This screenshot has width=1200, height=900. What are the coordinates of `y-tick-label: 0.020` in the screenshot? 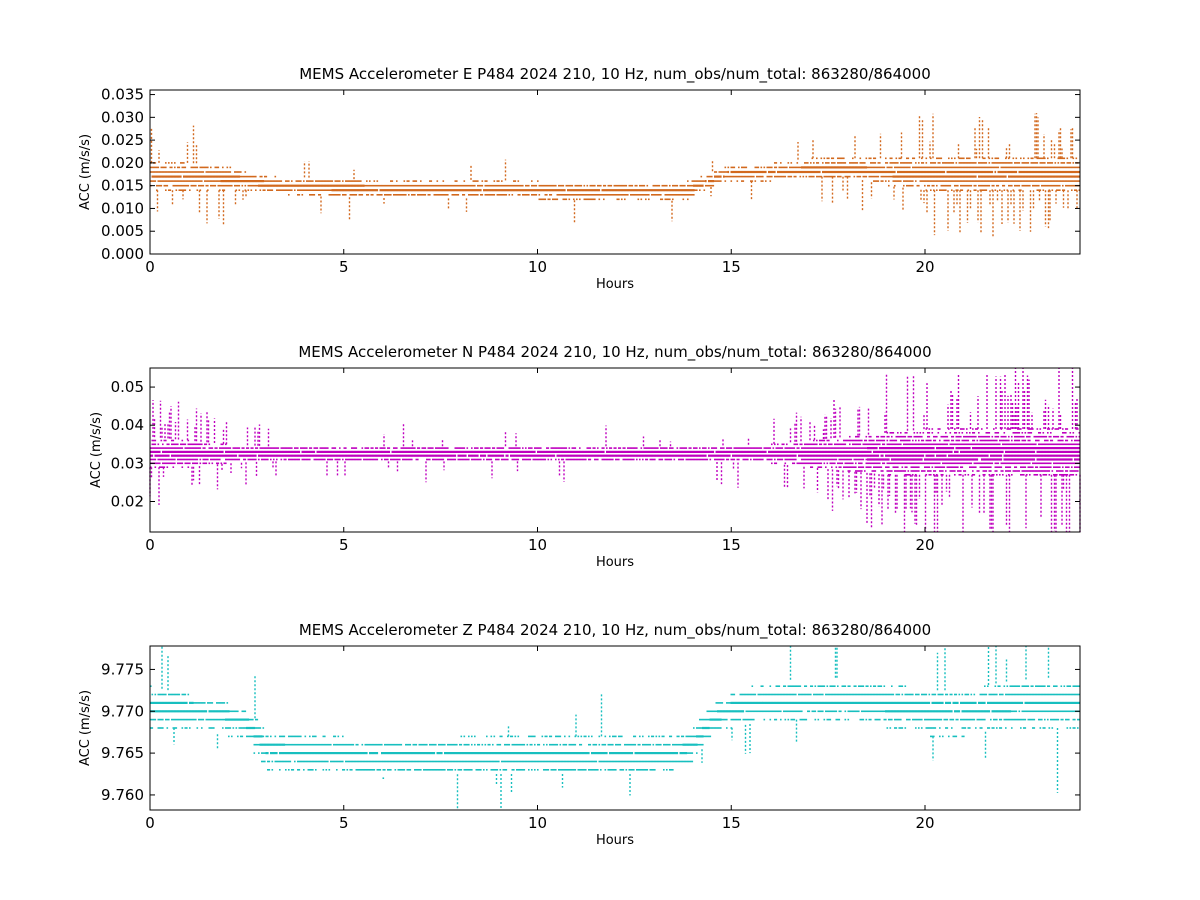 It's located at (122, 163).